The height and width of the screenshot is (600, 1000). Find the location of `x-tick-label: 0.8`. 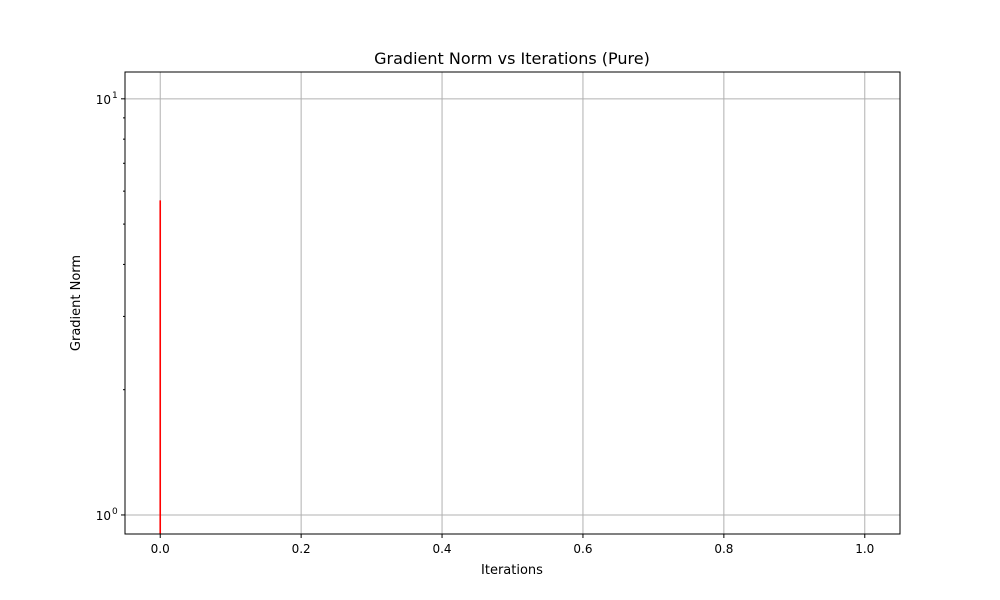

x-tick-label: 0.8 is located at coordinates (723, 549).